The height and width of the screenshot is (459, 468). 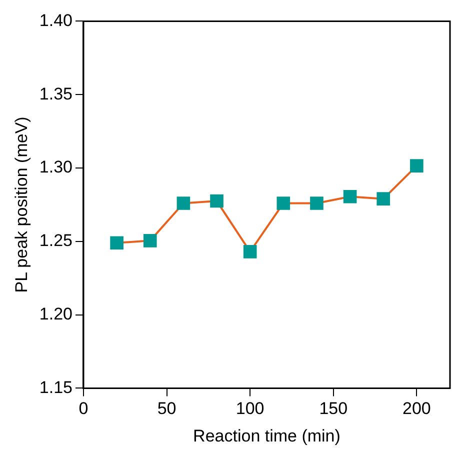 What do you see at coordinates (55, 240) in the screenshot?
I see `y-tick-label: 1.25` at bounding box center [55, 240].